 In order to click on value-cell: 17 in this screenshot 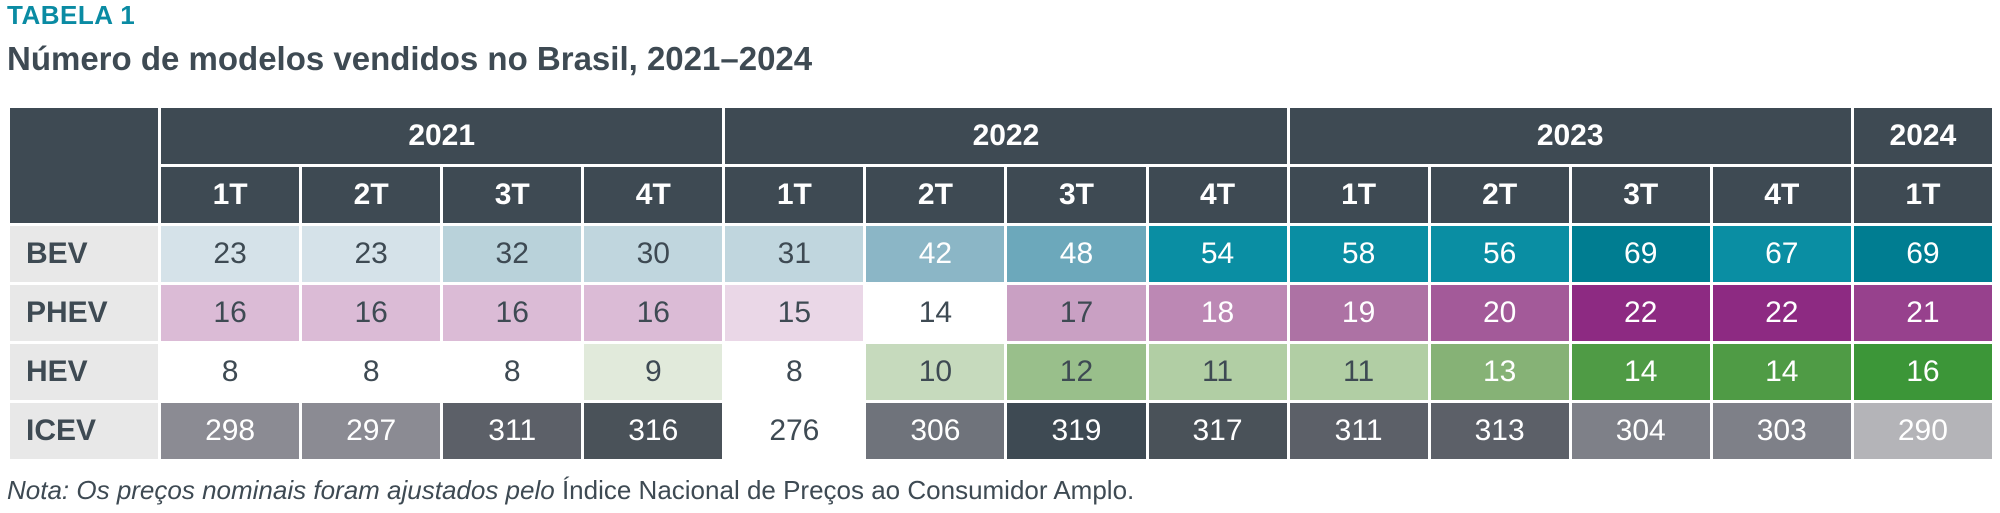, I will do `click(1076, 313)`.